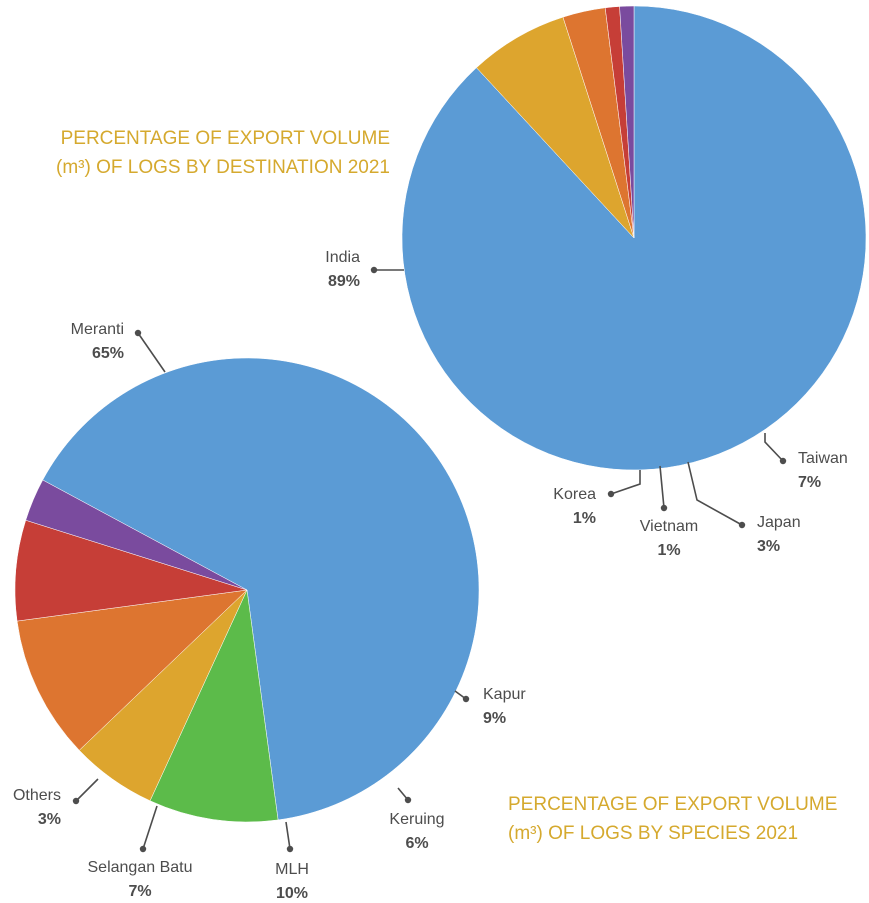 Image resolution: width=869 pixels, height=903 pixels. I want to click on species-leader-selangan-batu, so click(150, 827).